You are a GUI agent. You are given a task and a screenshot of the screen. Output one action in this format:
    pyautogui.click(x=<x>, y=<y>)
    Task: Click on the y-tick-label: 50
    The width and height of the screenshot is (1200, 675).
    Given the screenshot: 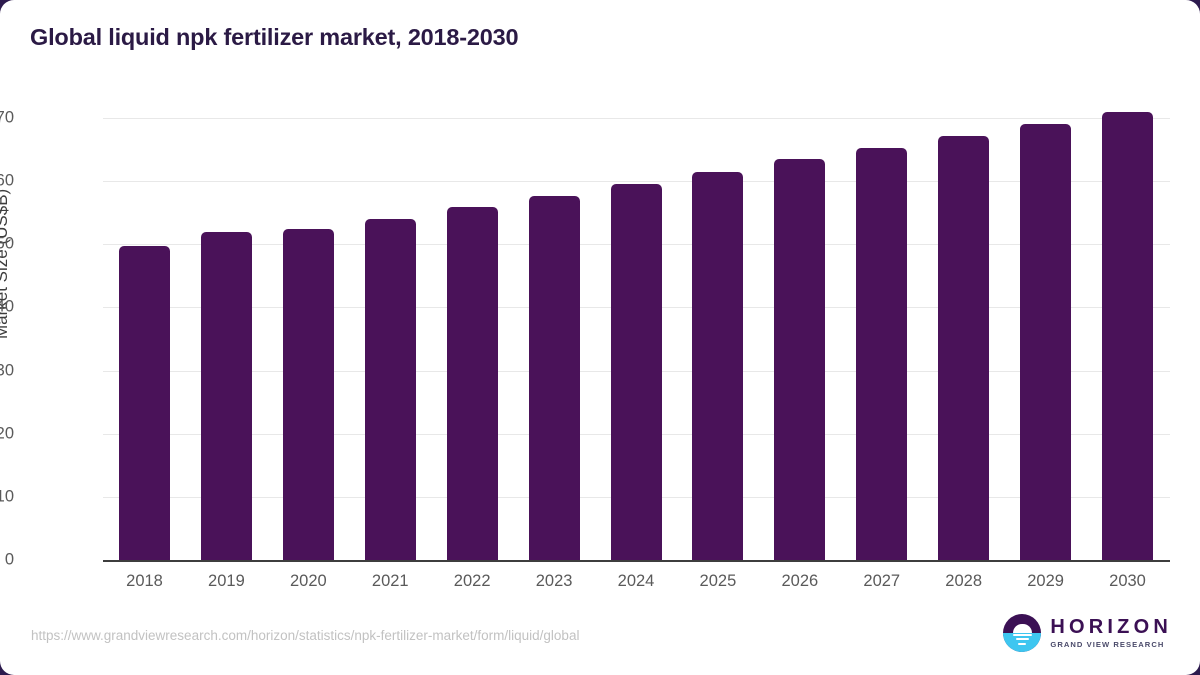 What is the action you would take?
    pyautogui.click(x=7, y=243)
    